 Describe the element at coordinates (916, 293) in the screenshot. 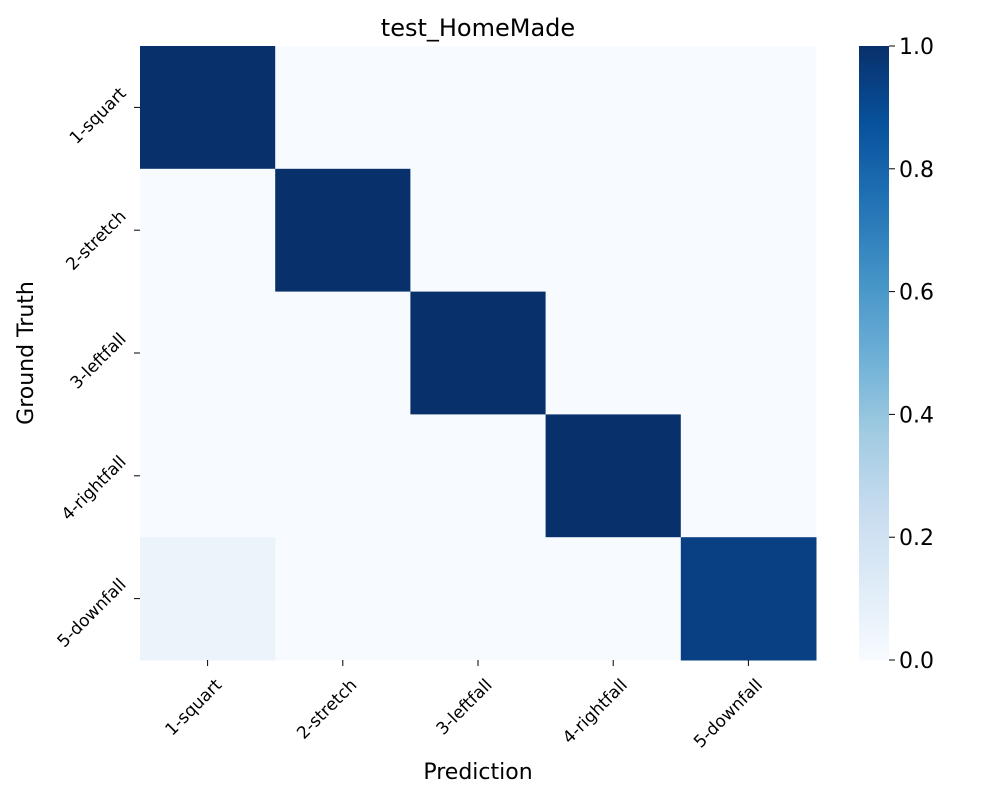

I see `colorbar-tick-label: 0.6` at that location.